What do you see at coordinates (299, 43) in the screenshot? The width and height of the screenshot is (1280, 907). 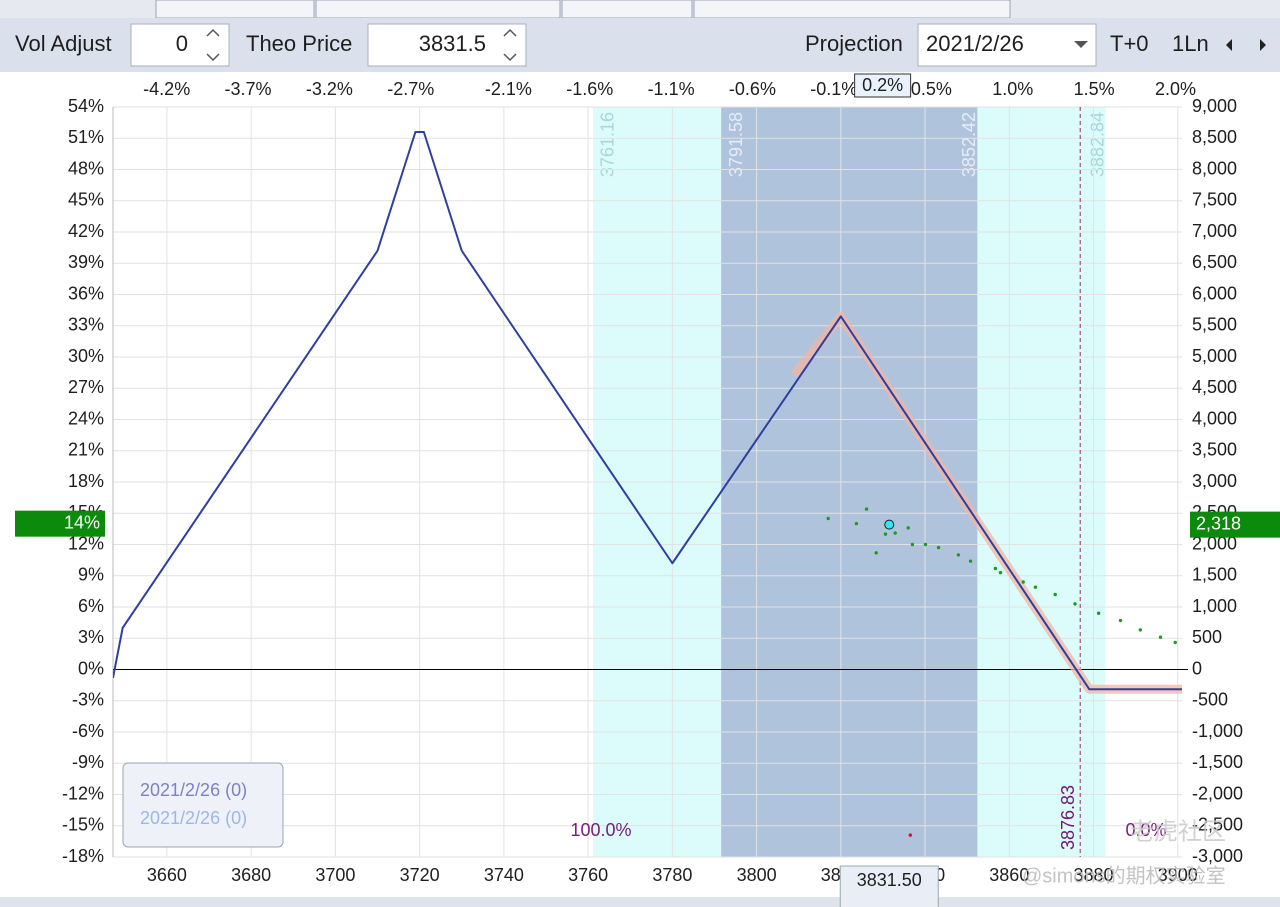 I see `theo-price-label: Theo Price` at bounding box center [299, 43].